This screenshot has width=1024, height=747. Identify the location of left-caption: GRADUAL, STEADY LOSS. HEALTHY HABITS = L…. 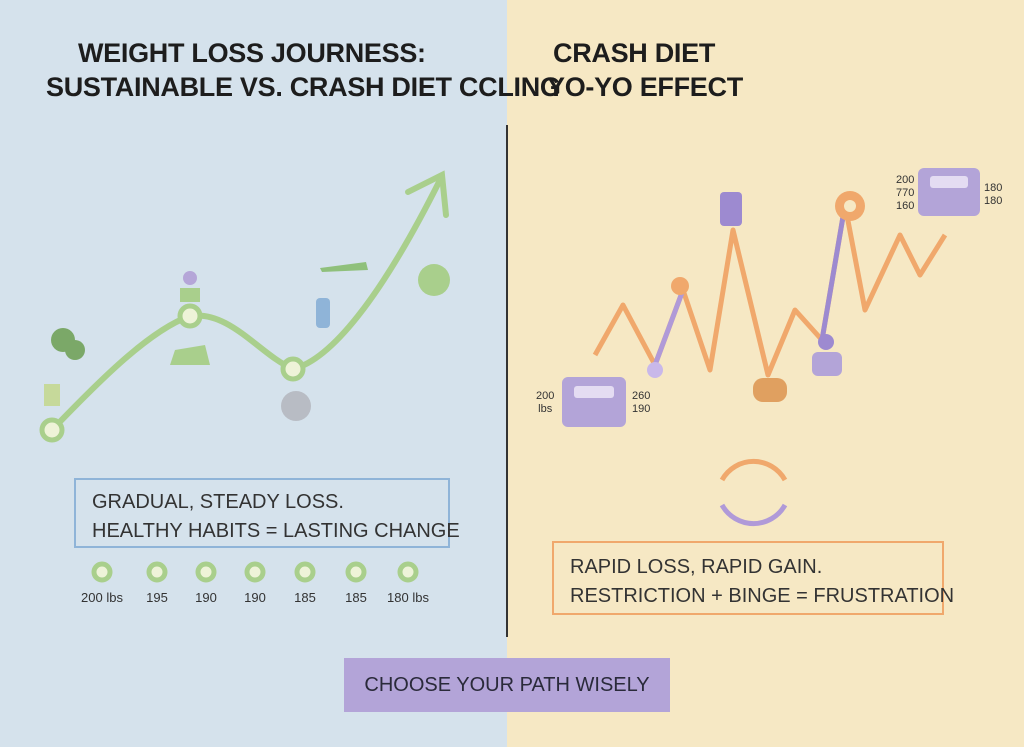
(276, 517).